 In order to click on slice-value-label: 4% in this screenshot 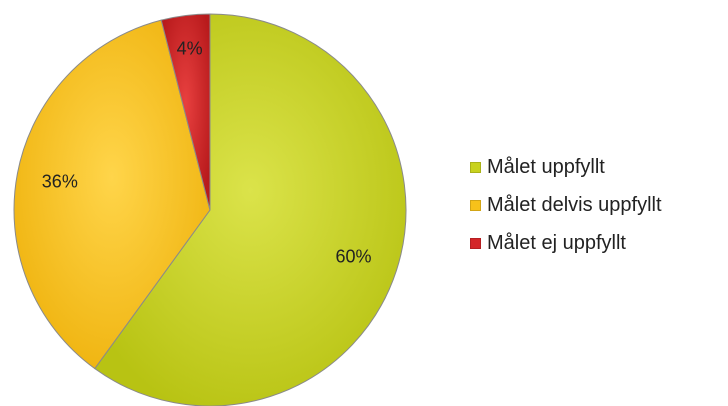, I will do `click(190, 49)`.